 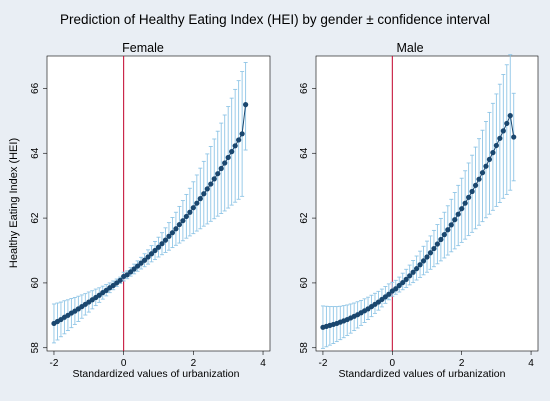 What do you see at coordinates (14, 203) in the screenshot?
I see `y-axis-label: Healthy Eating Index (HEI)` at bounding box center [14, 203].